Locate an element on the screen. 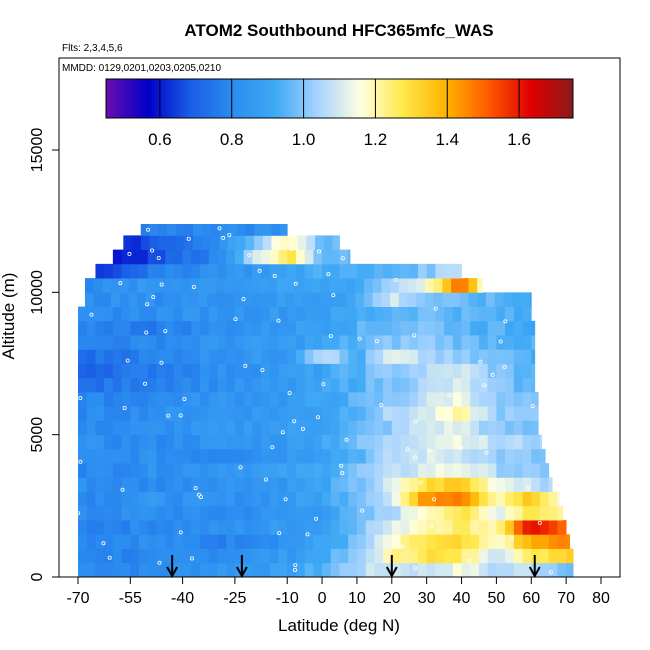 This screenshot has width=650, height=650. colorbar: 0.6 0.8 1.0 1.2 1.4 1.6 is located at coordinates (339, 113).